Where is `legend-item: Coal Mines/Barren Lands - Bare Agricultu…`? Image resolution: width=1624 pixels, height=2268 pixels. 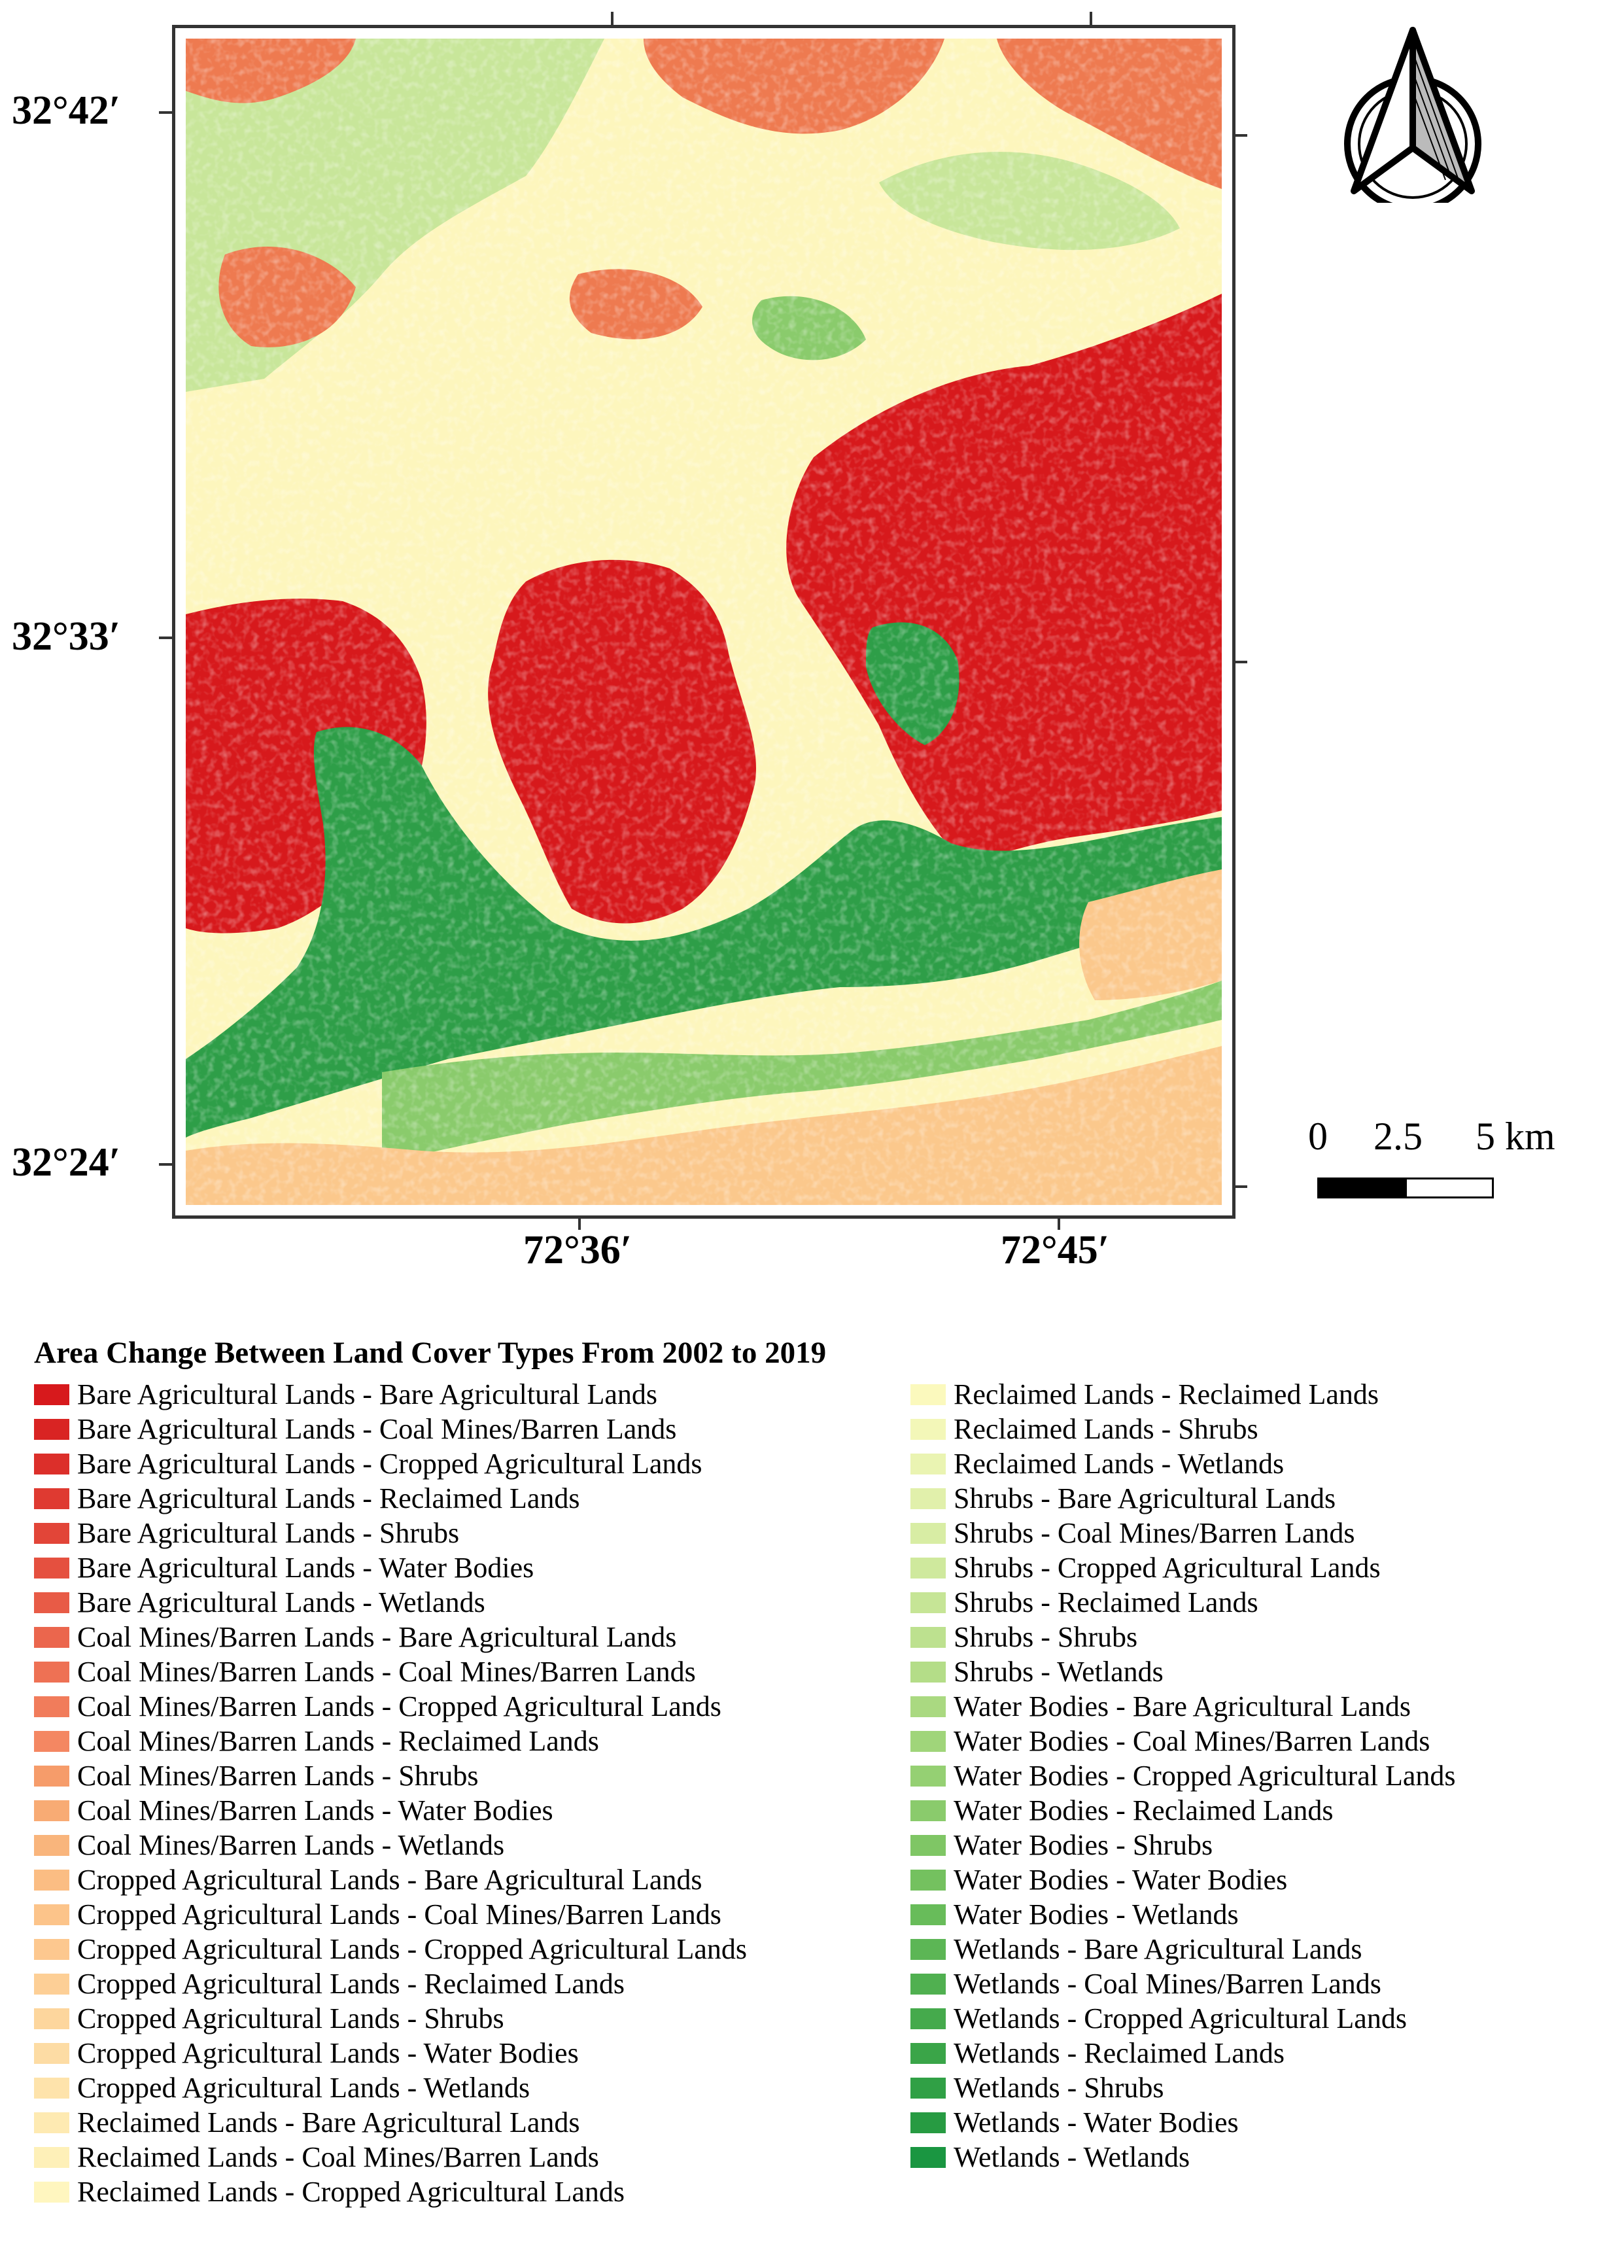
legend-item: Coal Mines/Barren Lands - Bare Agricultu… is located at coordinates (390, 1637).